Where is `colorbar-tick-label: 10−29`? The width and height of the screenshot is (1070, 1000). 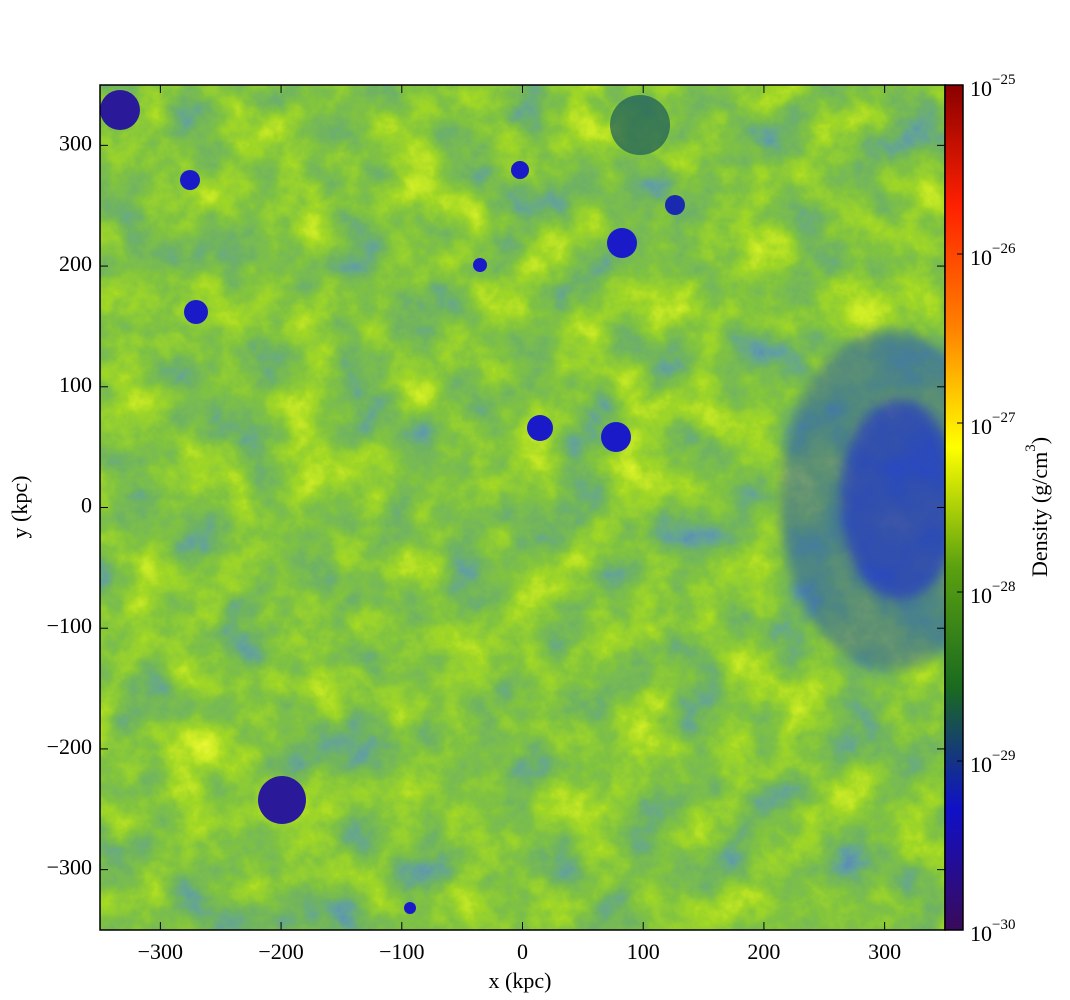 colorbar-tick-label: 10−29 is located at coordinates (992, 762).